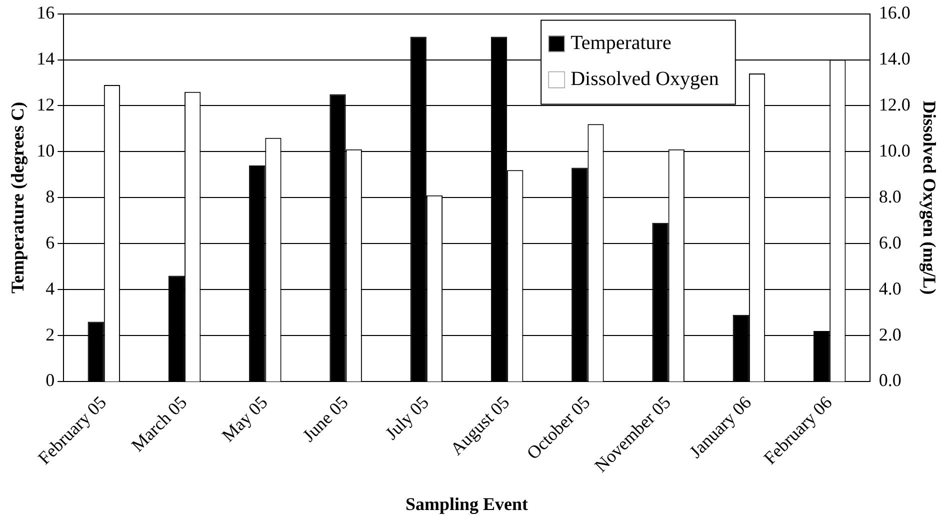 The height and width of the screenshot is (524, 947). I want to click on y2-tick-label: 8.0, so click(890, 196).